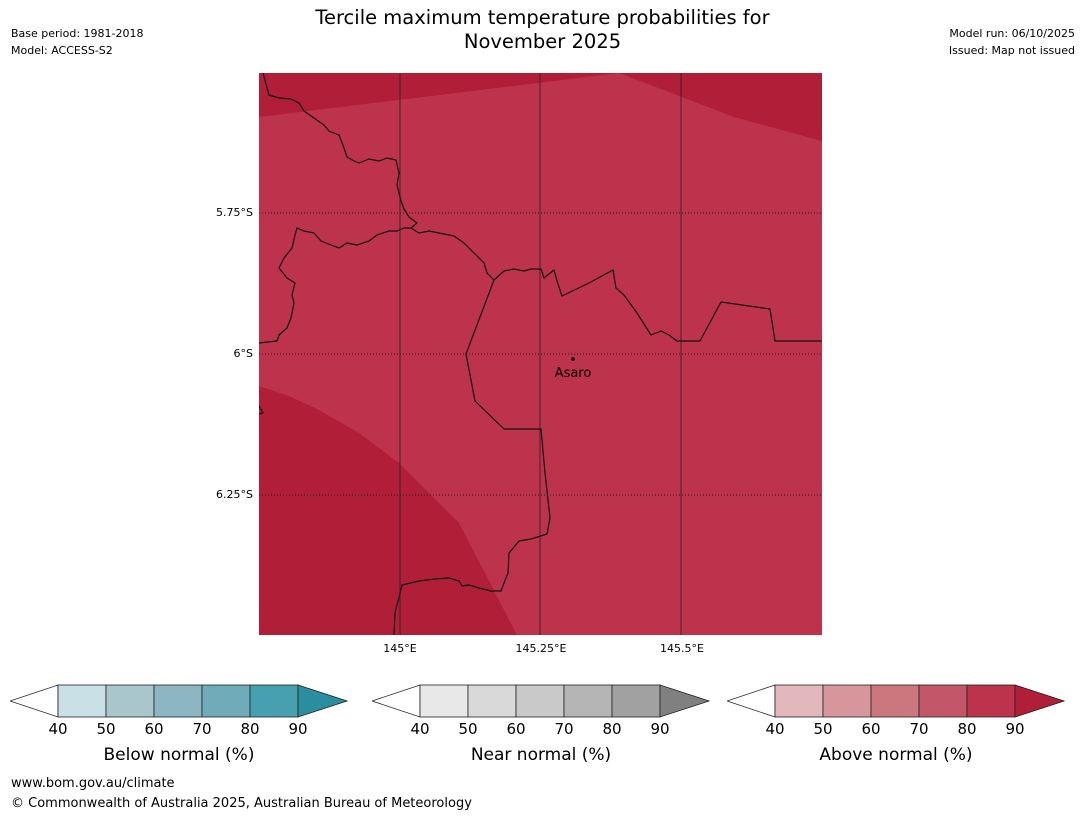  Describe the element at coordinates (234, 212) in the screenshot. I see `lat-label-5-75: 5.75°S` at that location.